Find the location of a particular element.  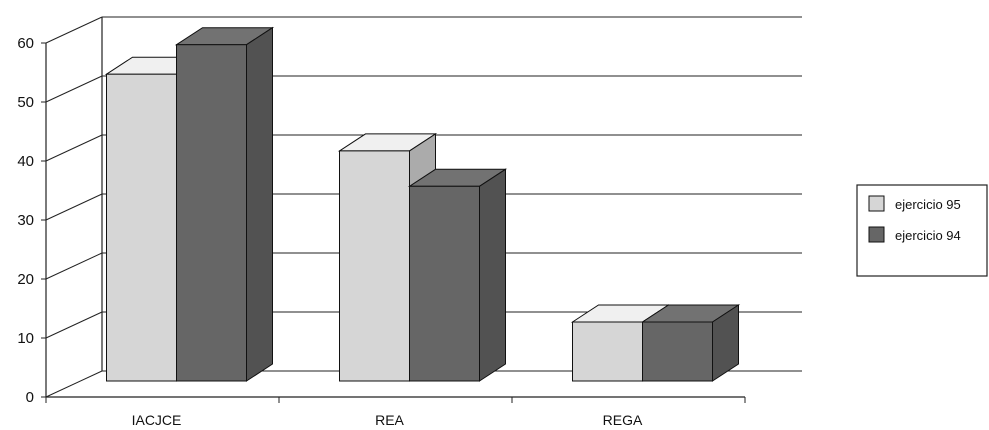

legend: ejercicio 95 ejercicio 94 is located at coordinates (922, 230).